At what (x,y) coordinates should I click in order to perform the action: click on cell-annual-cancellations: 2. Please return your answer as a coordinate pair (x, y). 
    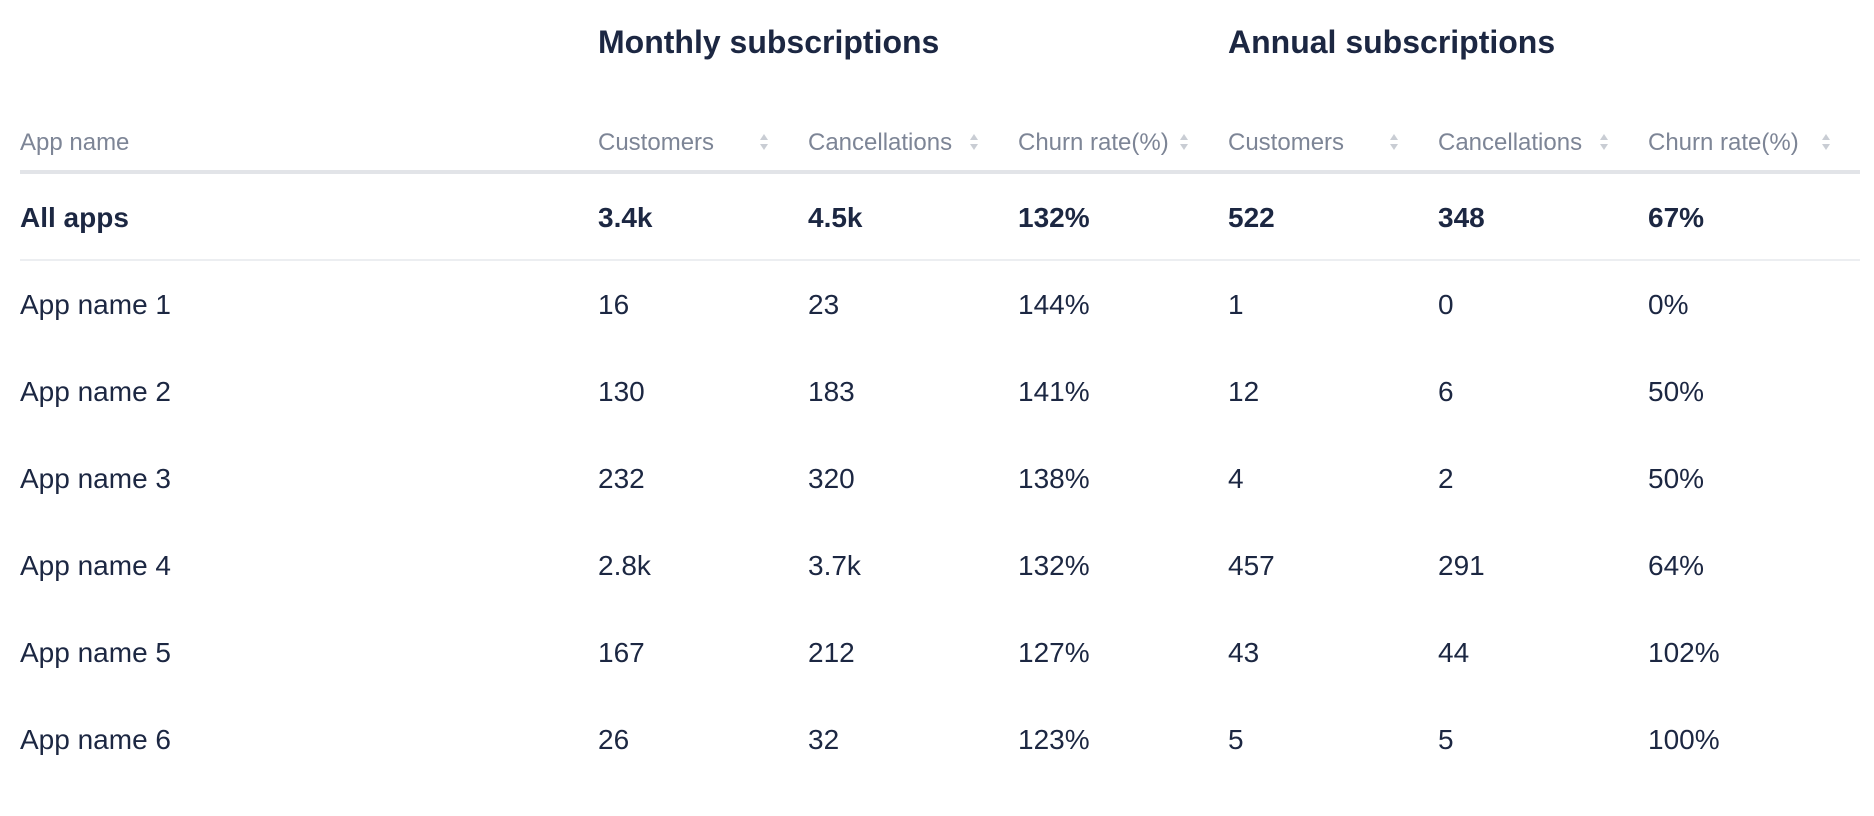
    Looking at the image, I should click on (1446, 478).